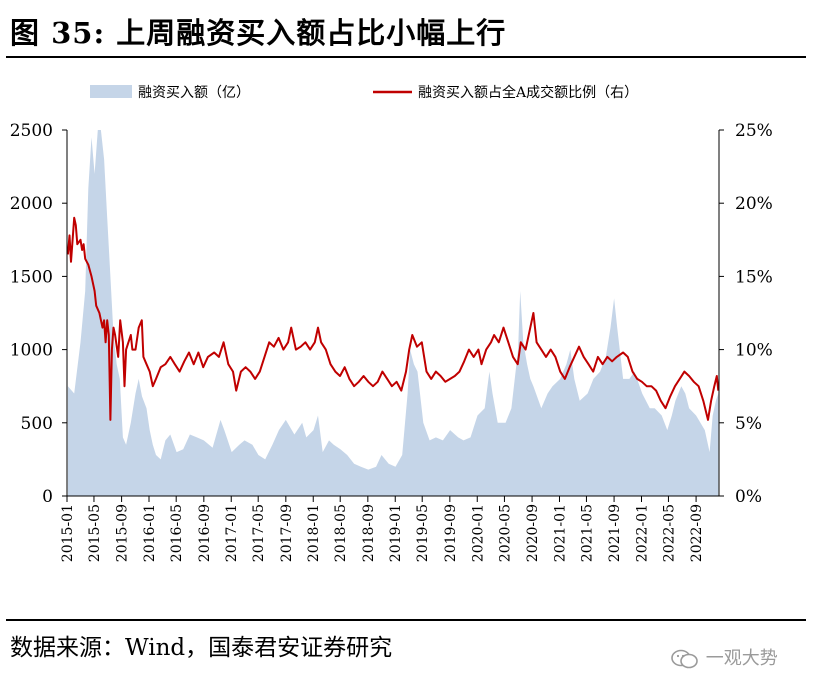  Describe the element at coordinates (111, 91) in the screenshot. I see `legend-swatch-area` at that location.